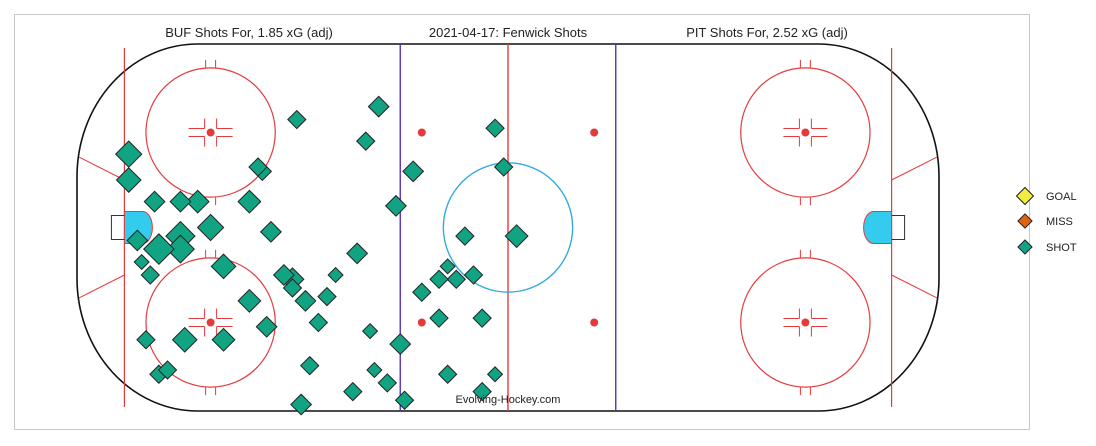 The height and width of the screenshot is (446, 1096). What do you see at coordinates (249, 32) in the screenshot?
I see `title-left: BUF Shots For, 1.85 xG (adj)` at bounding box center [249, 32].